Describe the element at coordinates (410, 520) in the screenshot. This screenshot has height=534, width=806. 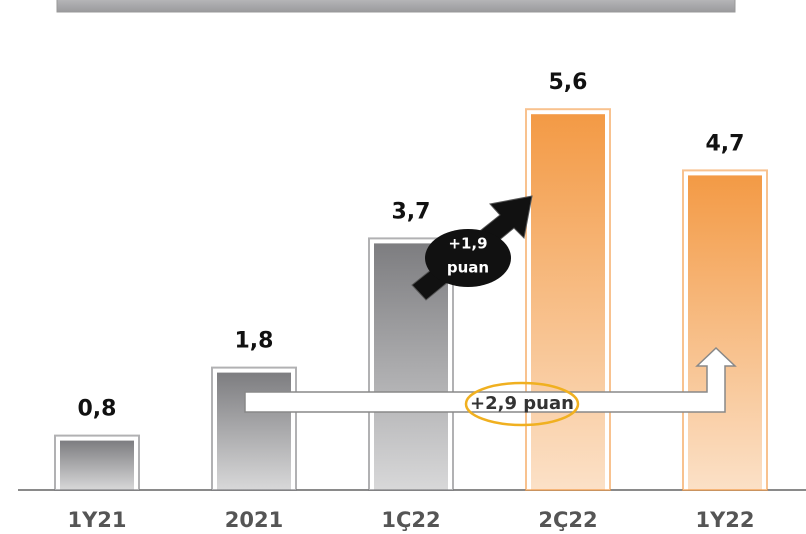
I see `x-tick-label: 1Ç22` at that location.